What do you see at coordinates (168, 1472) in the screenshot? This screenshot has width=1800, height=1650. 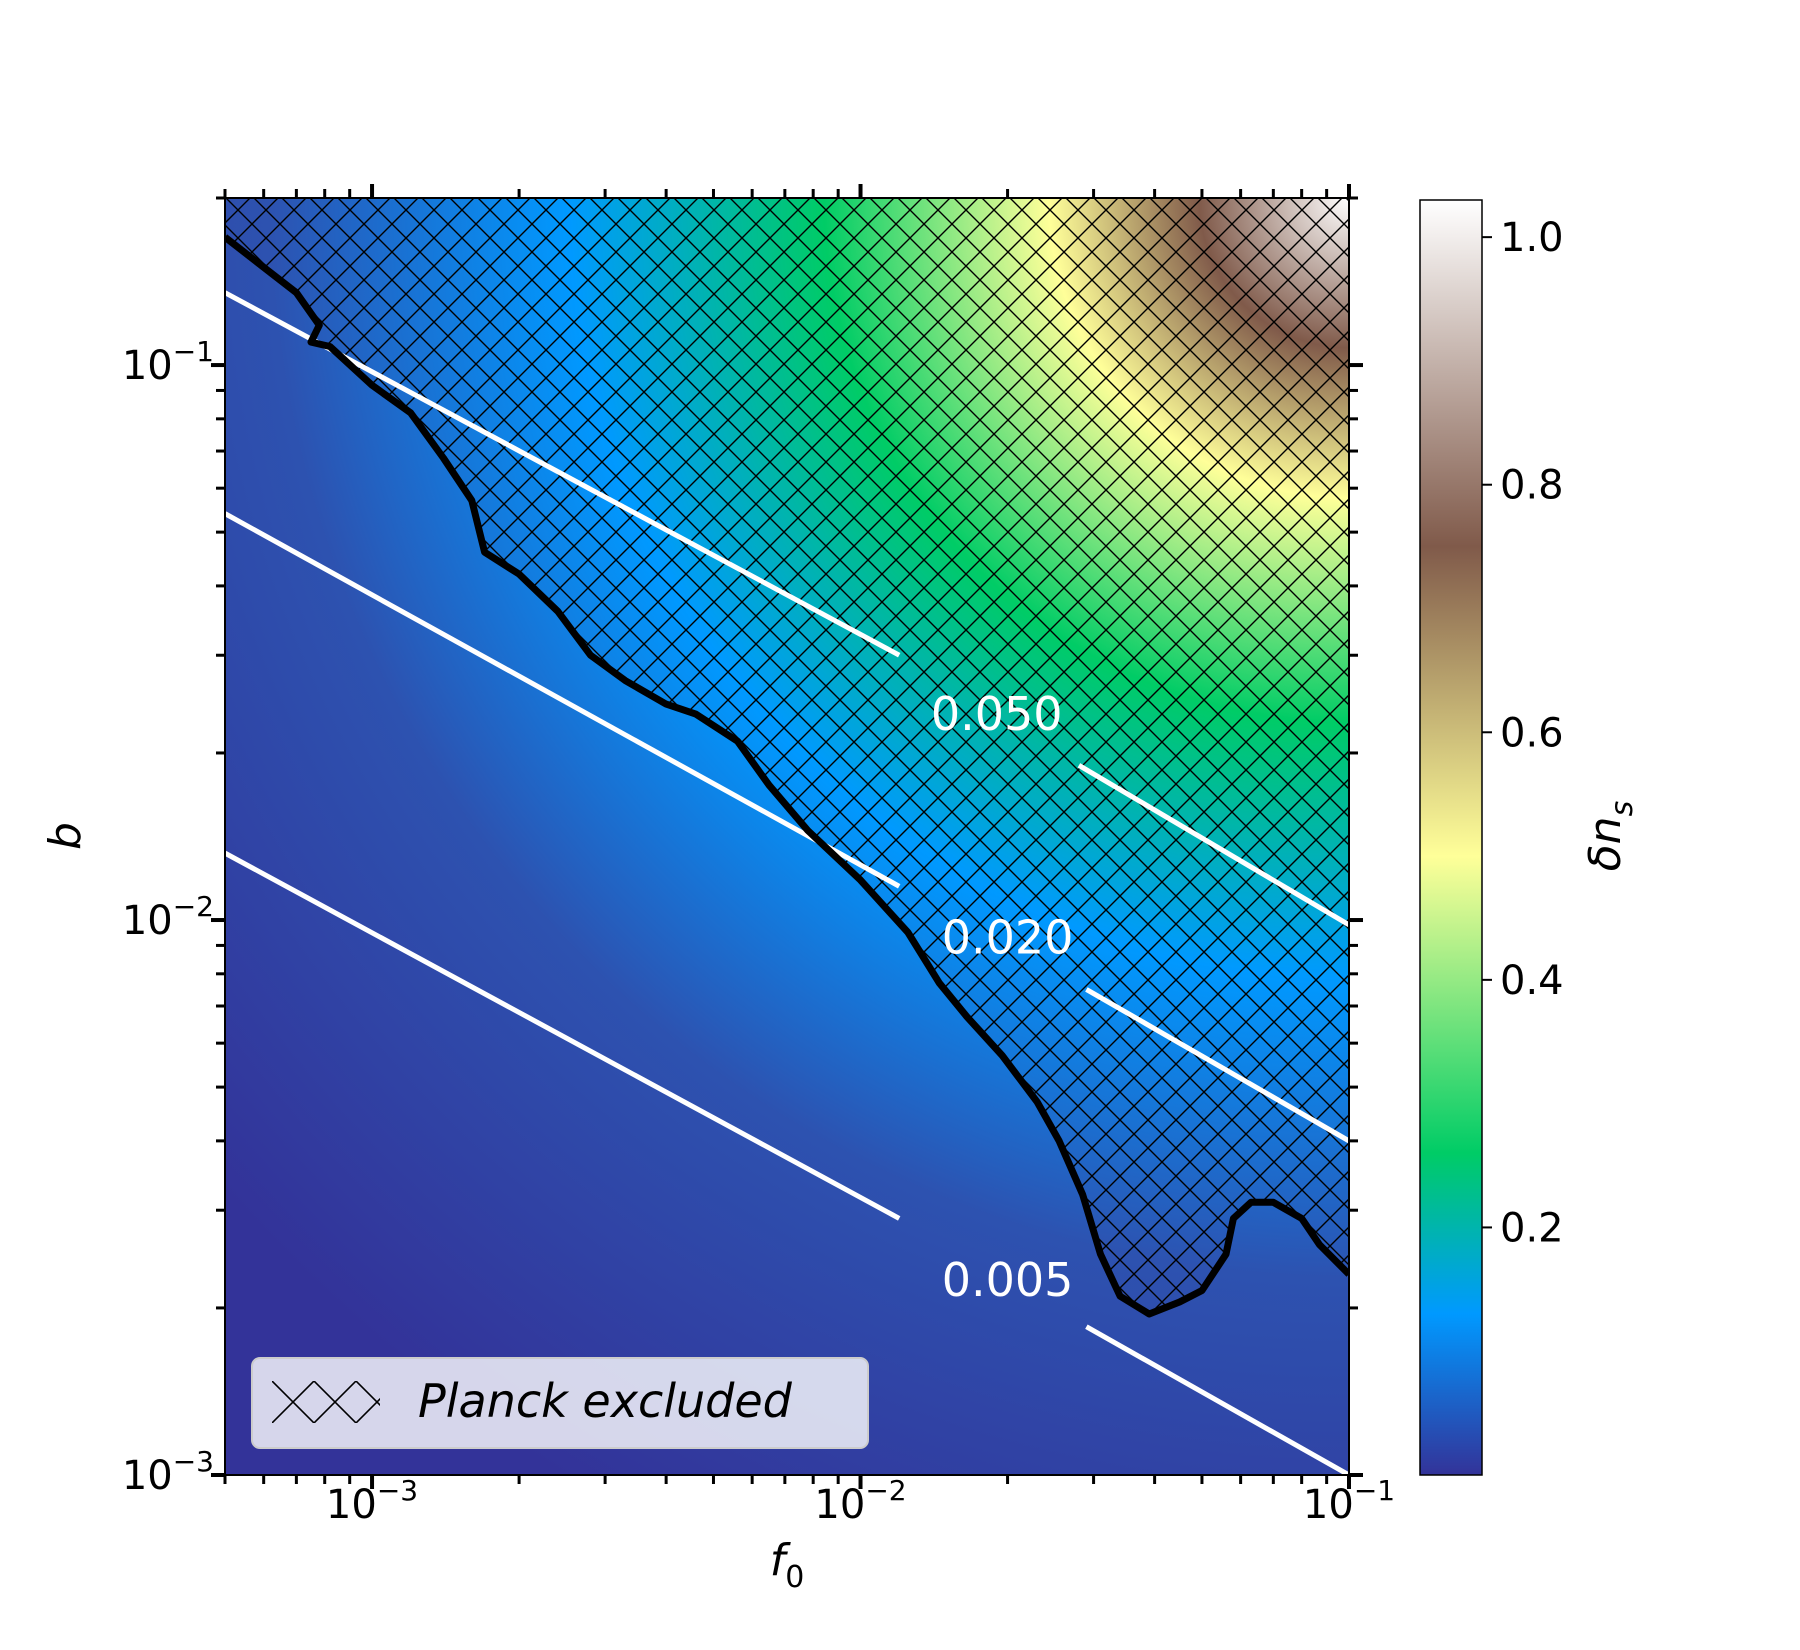 I see `y-tick-label-0: 10⁻³` at bounding box center [168, 1472].